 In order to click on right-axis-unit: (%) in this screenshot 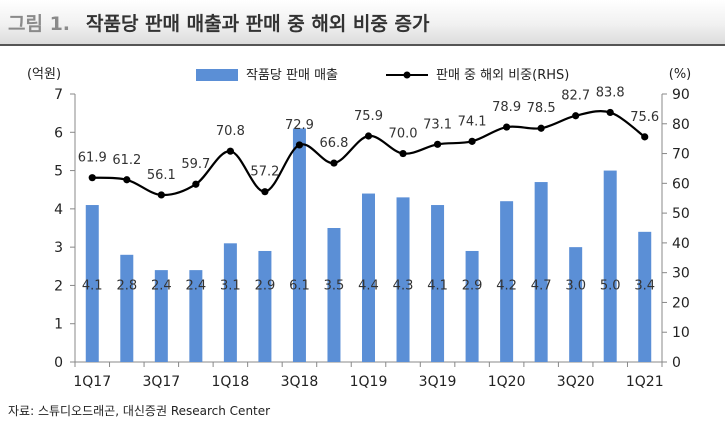, I will do `click(680, 74)`.